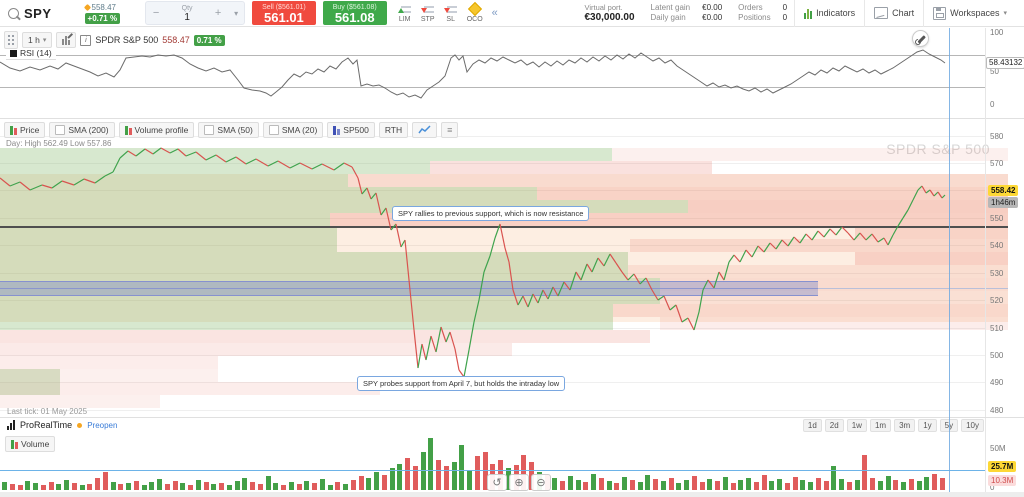 The width and height of the screenshot is (1024, 497). I want to click on quantity-stepper: − Qty 1 + ▾, so click(195, 13).